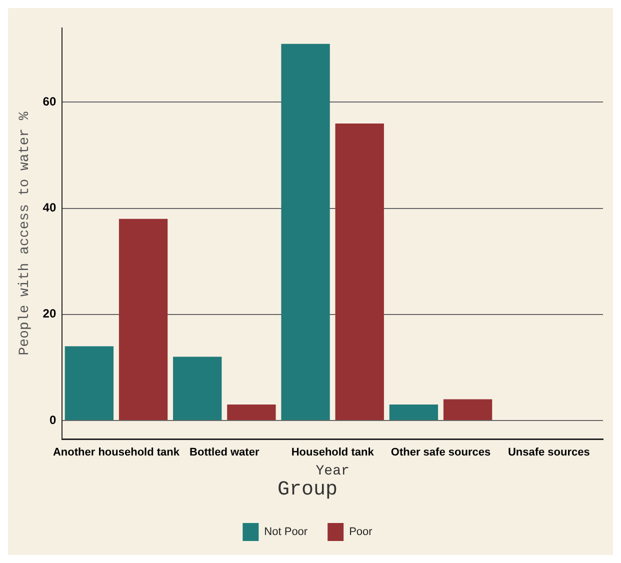  What do you see at coordinates (25, 233) in the screenshot?
I see `y-axis-title: People with access to water %` at bounding box center [25, 233].